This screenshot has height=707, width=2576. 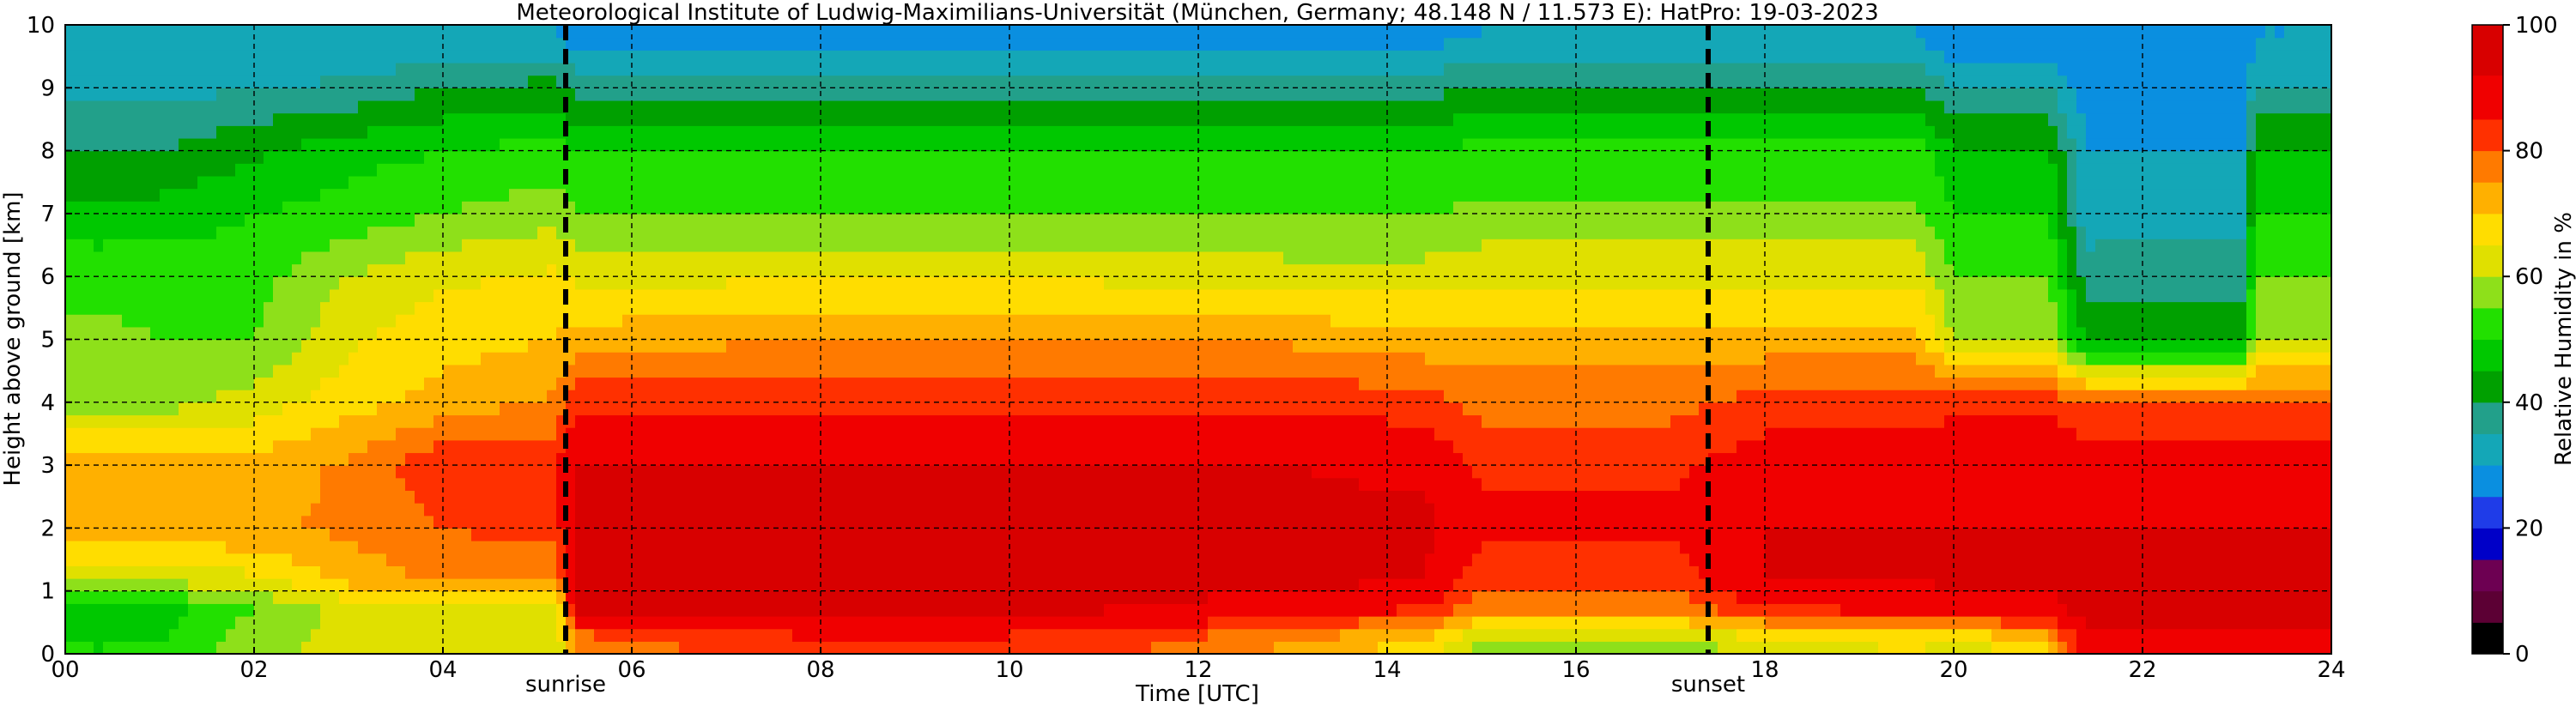 I want to click on event-label-sunrise: sunrise, so click(x=565, y=685).